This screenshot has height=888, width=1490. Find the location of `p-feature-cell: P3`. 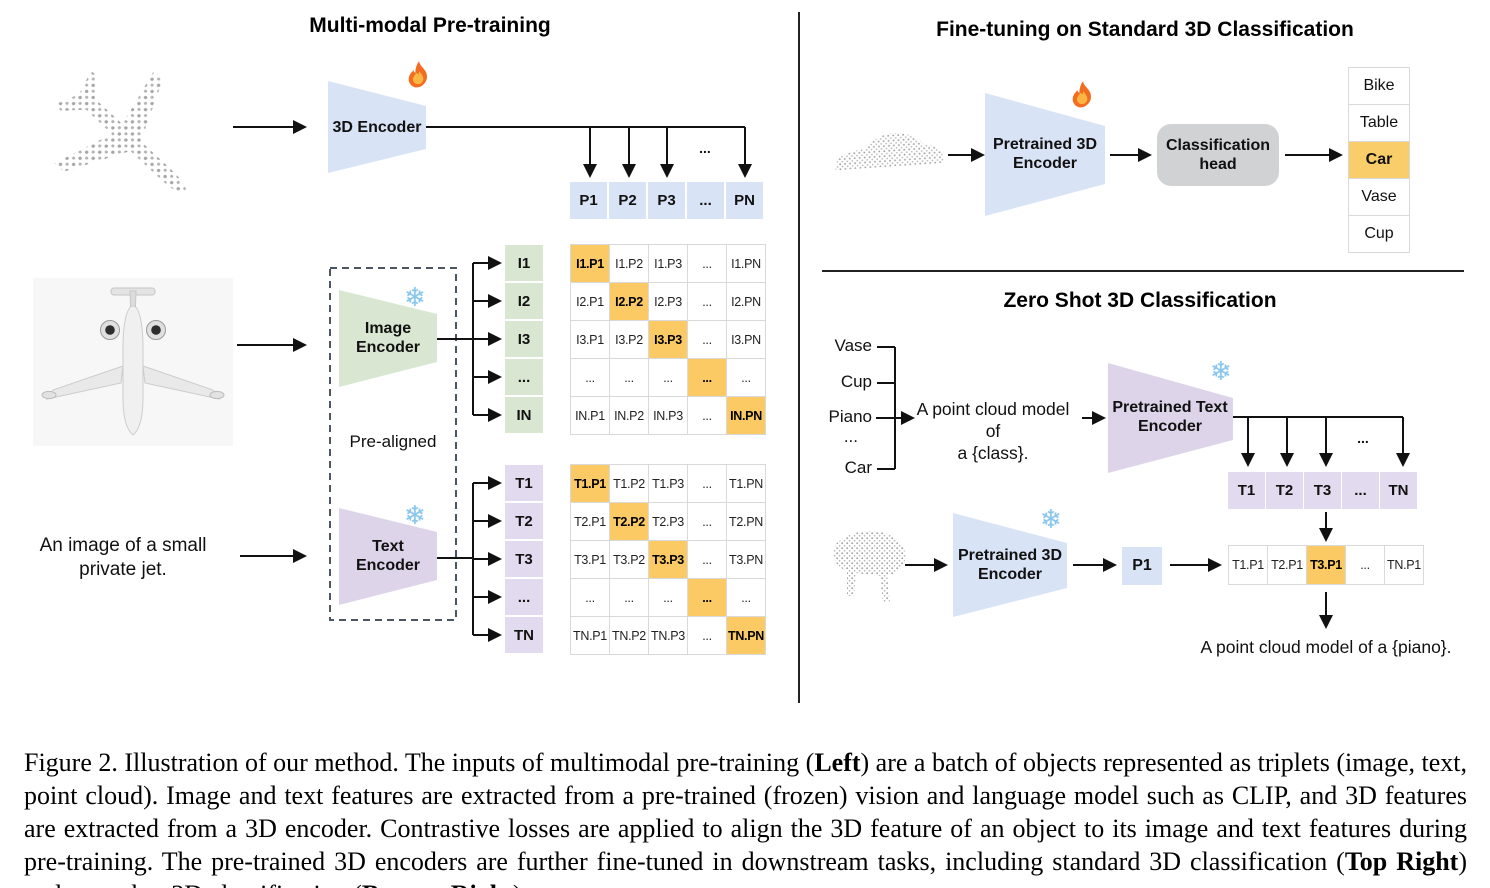

p-feature-cell: P3 is located at coordinates (666, 200).